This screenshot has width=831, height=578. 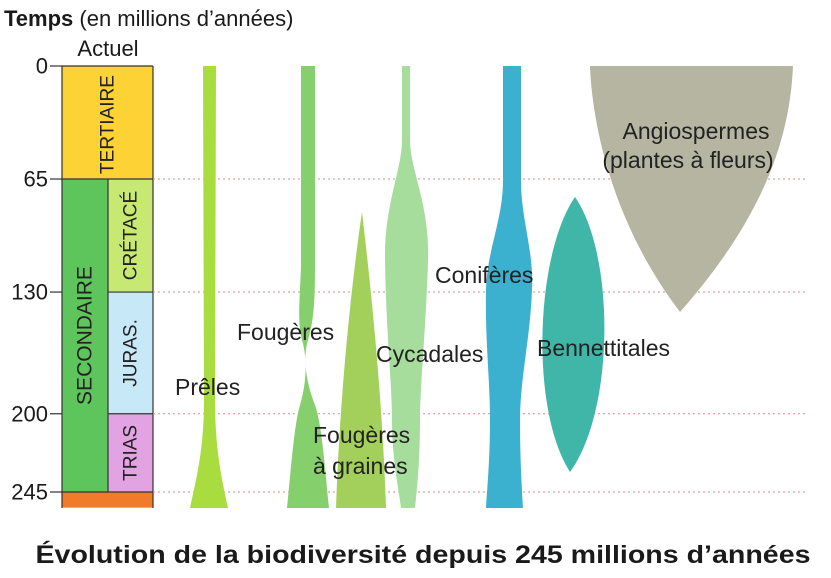 I want to click on label-fougeres: Fougères, so click(x=285, y=332).